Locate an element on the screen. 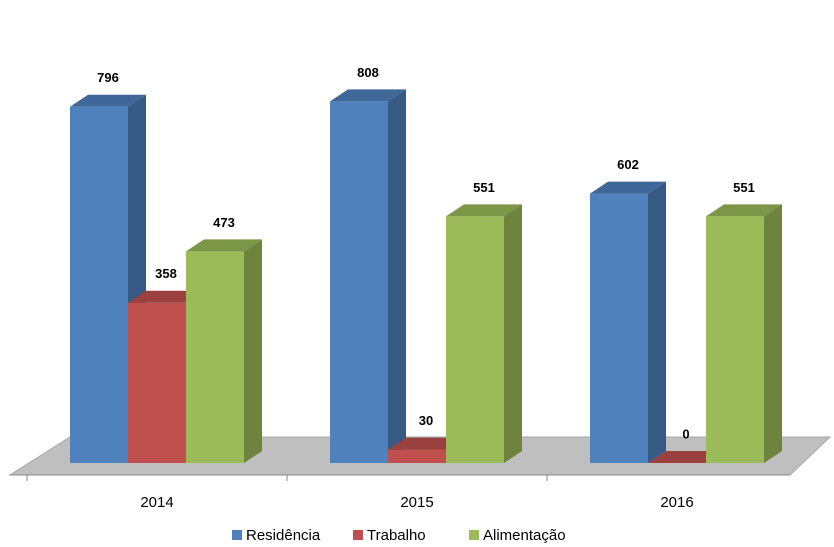 The height and width of the screenshot is (547, 834). x-tick-label: 2016 is located at coordinates (676, 502).